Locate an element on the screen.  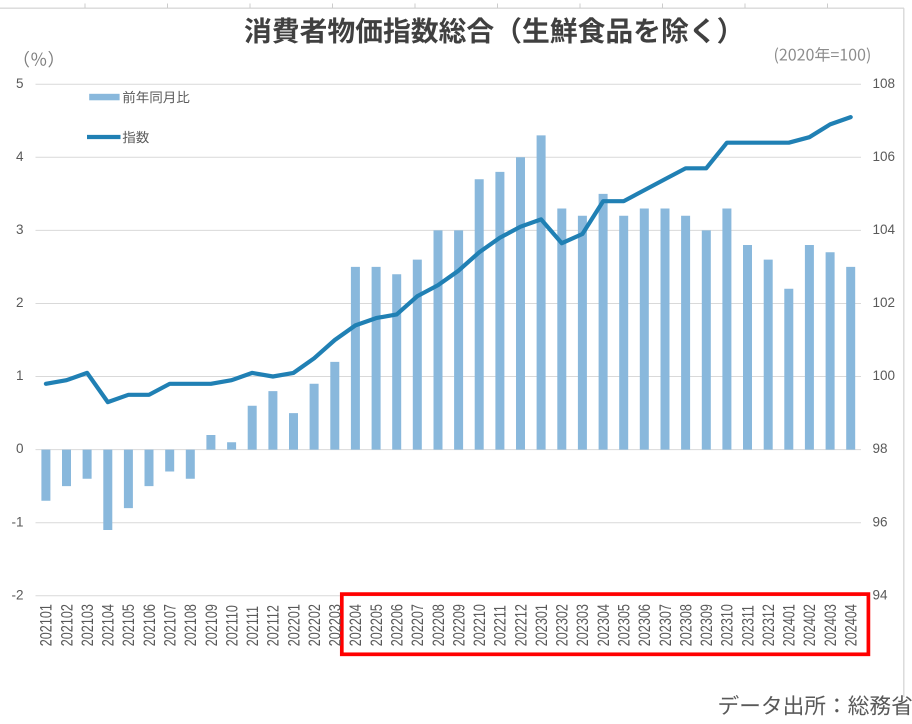
svg-text: 202104 is located at coordinates (109, 625).